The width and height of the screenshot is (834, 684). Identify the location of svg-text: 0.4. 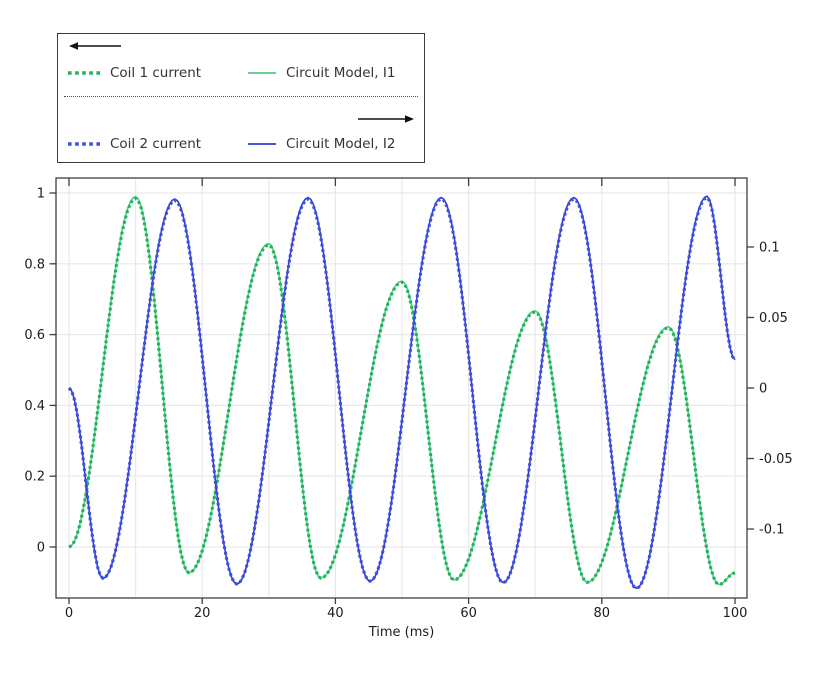
(34, 406).